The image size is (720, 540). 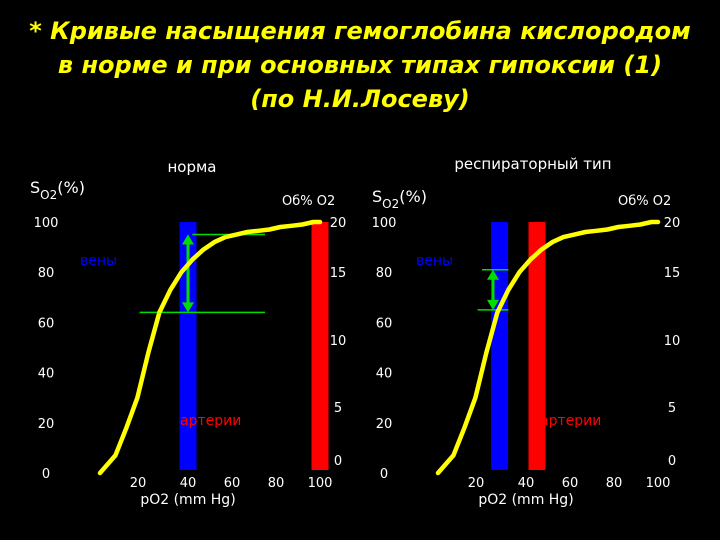 I want to click on chart1-y2-tick-15: 15, so click(x=338, y=273).